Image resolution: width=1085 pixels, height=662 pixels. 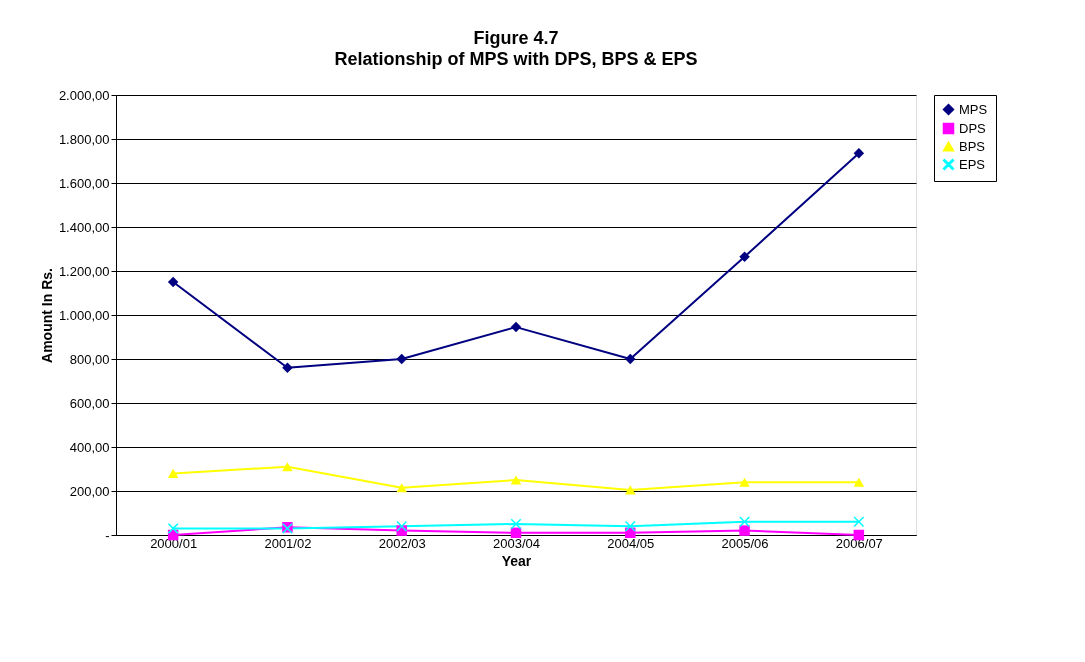 I want to click on legend-label: DPS, so click(x=973, y=128).